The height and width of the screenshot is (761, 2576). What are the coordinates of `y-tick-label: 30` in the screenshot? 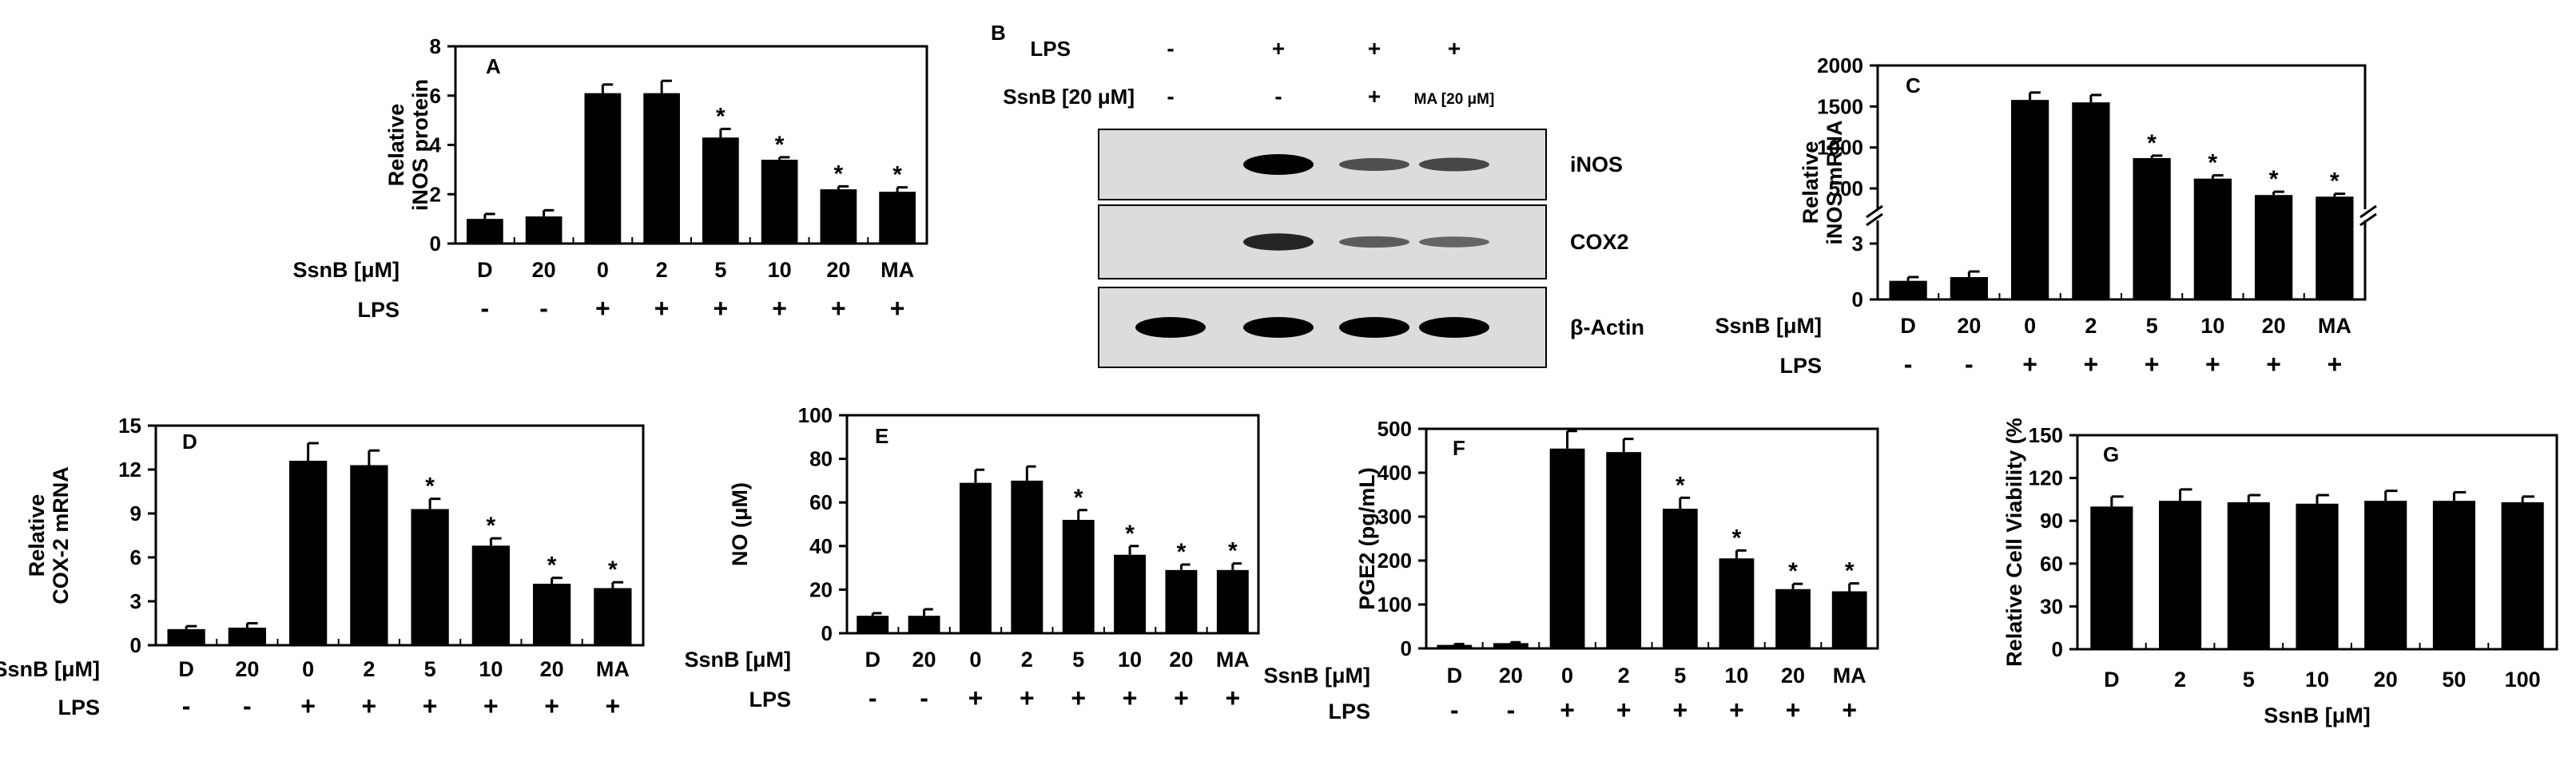 It's located at (2051, 606).